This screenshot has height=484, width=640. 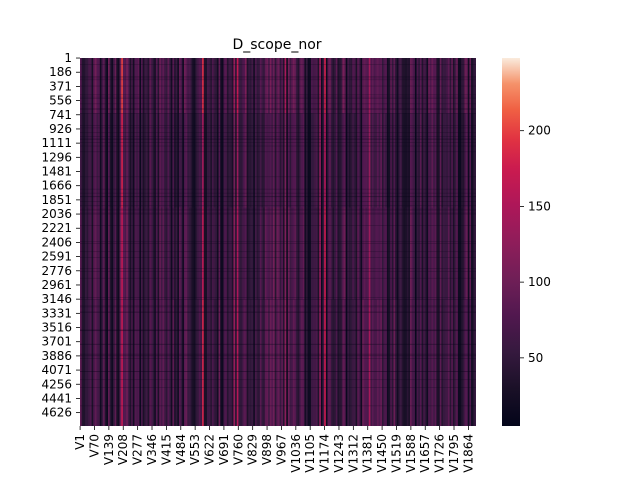 What do you see at coordinates (56, 299) in the screenshot?
I see `y-tick-label: 3146` at bounding box center [56, 299].